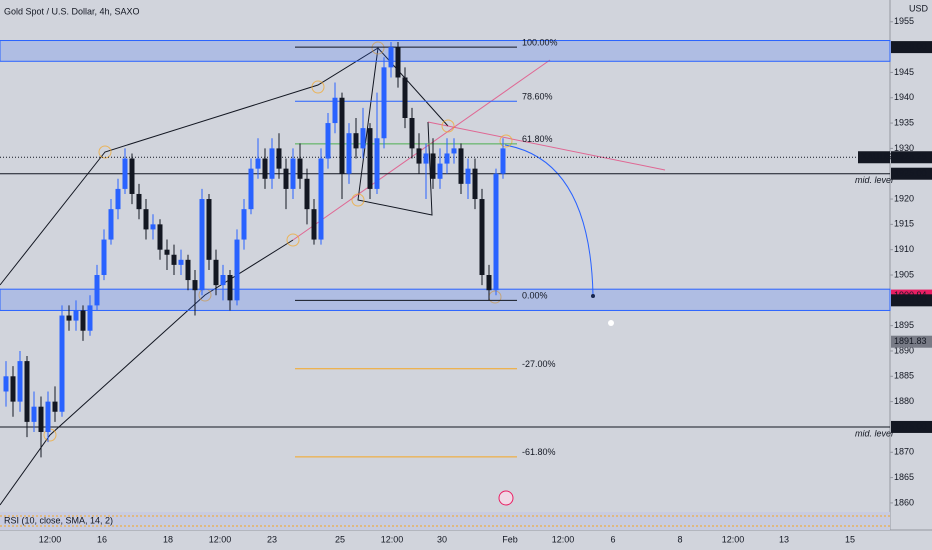  Describe the element at coordinates (537, 97) in the screenshot. I see `fib-label: 78.60%` at that location.